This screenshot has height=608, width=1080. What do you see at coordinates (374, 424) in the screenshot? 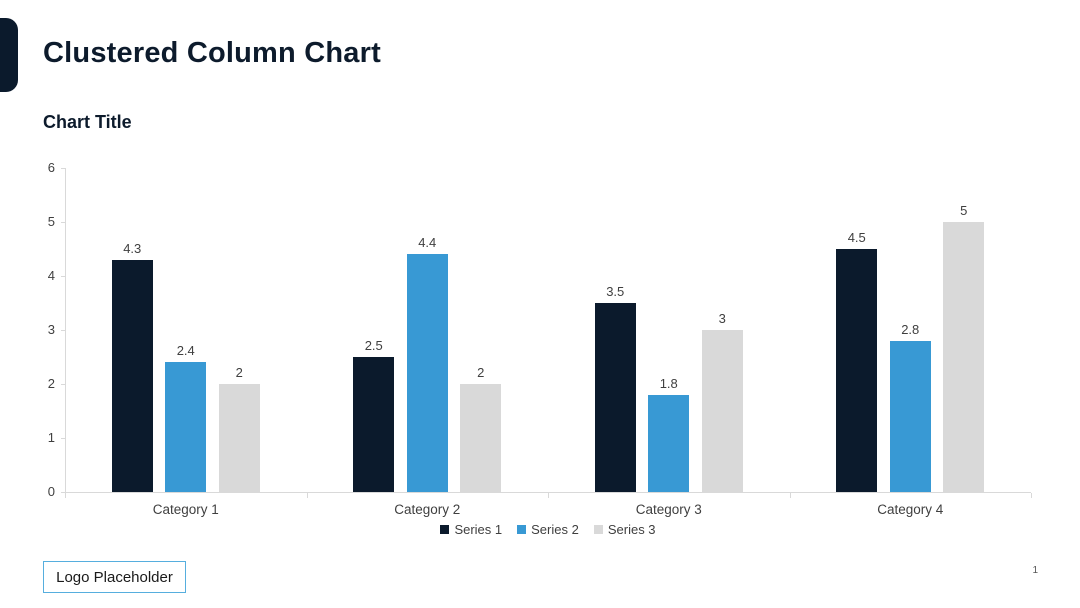
I see `bar-series1-category2` at bounding box center [374, 424].